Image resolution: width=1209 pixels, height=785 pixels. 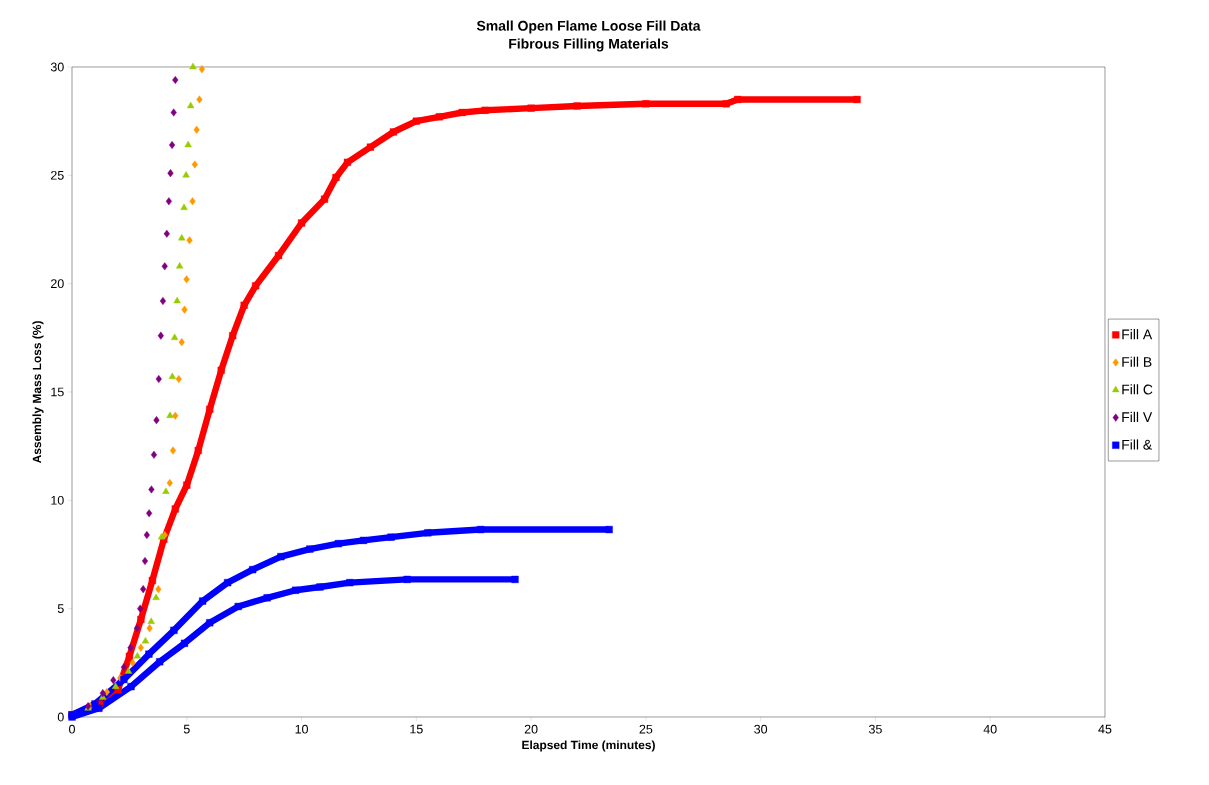 I want to click on x-tick-label: 25, so click(x=646, y=729).